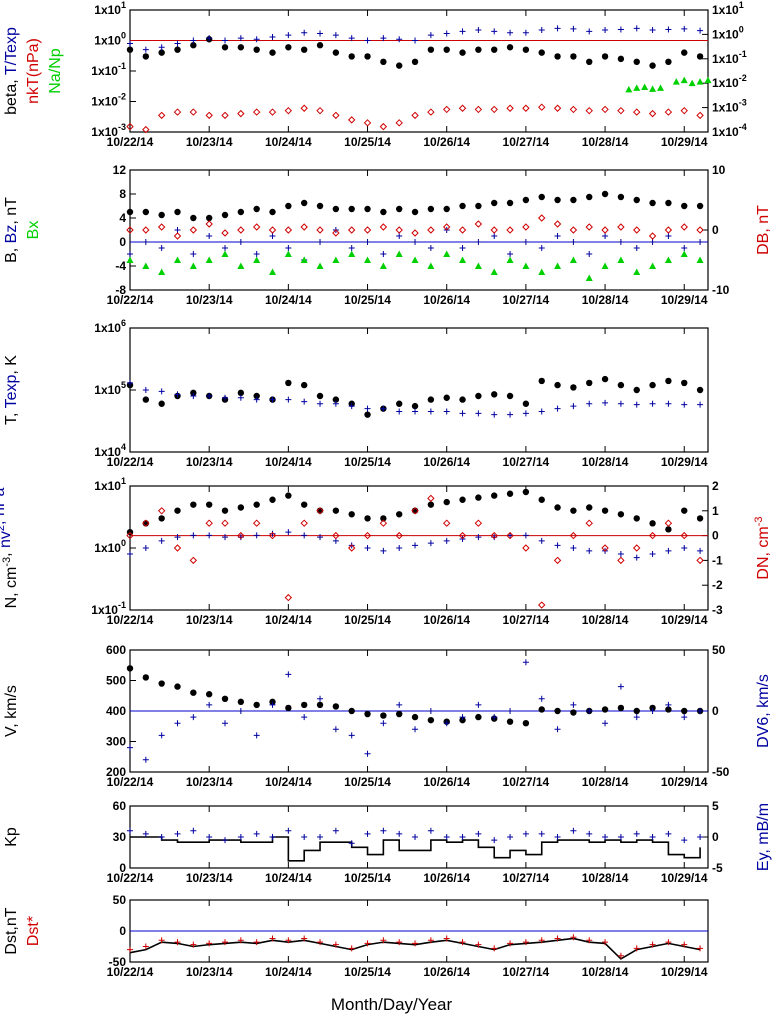  I want to click on right-tick-label: 50, so click(719, 650).